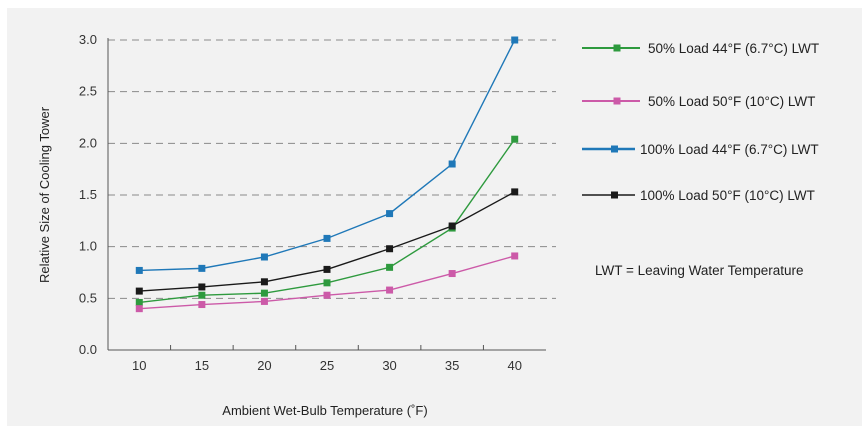  Describe the element at coordinates (139, 365) in the screenshot. I see `x-tick-label: 10` at that location.